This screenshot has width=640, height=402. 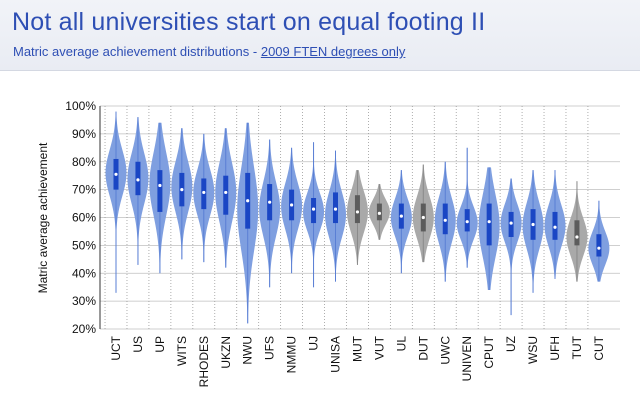 I want to click on category-label-univen: UNIVEN, so click(x=467, y=358).